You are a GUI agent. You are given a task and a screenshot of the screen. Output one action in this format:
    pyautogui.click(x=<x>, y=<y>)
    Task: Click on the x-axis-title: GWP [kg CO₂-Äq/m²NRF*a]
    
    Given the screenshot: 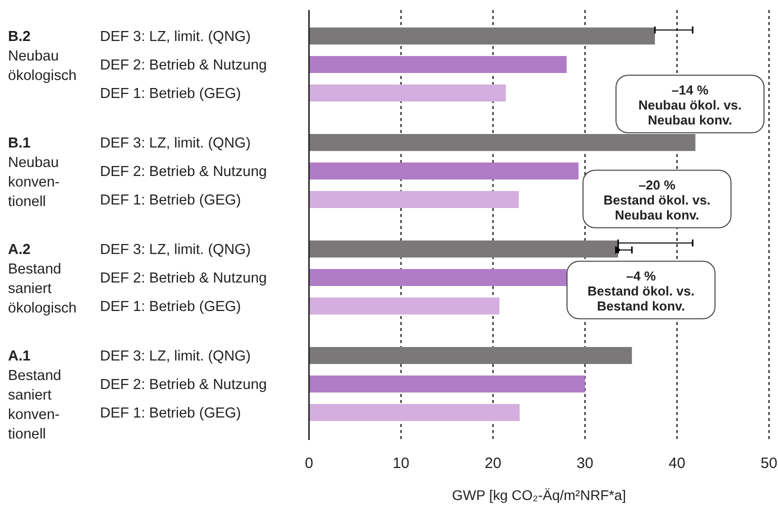 What is the action you would take?
    pyautogui.click(x=539, y=495)
    